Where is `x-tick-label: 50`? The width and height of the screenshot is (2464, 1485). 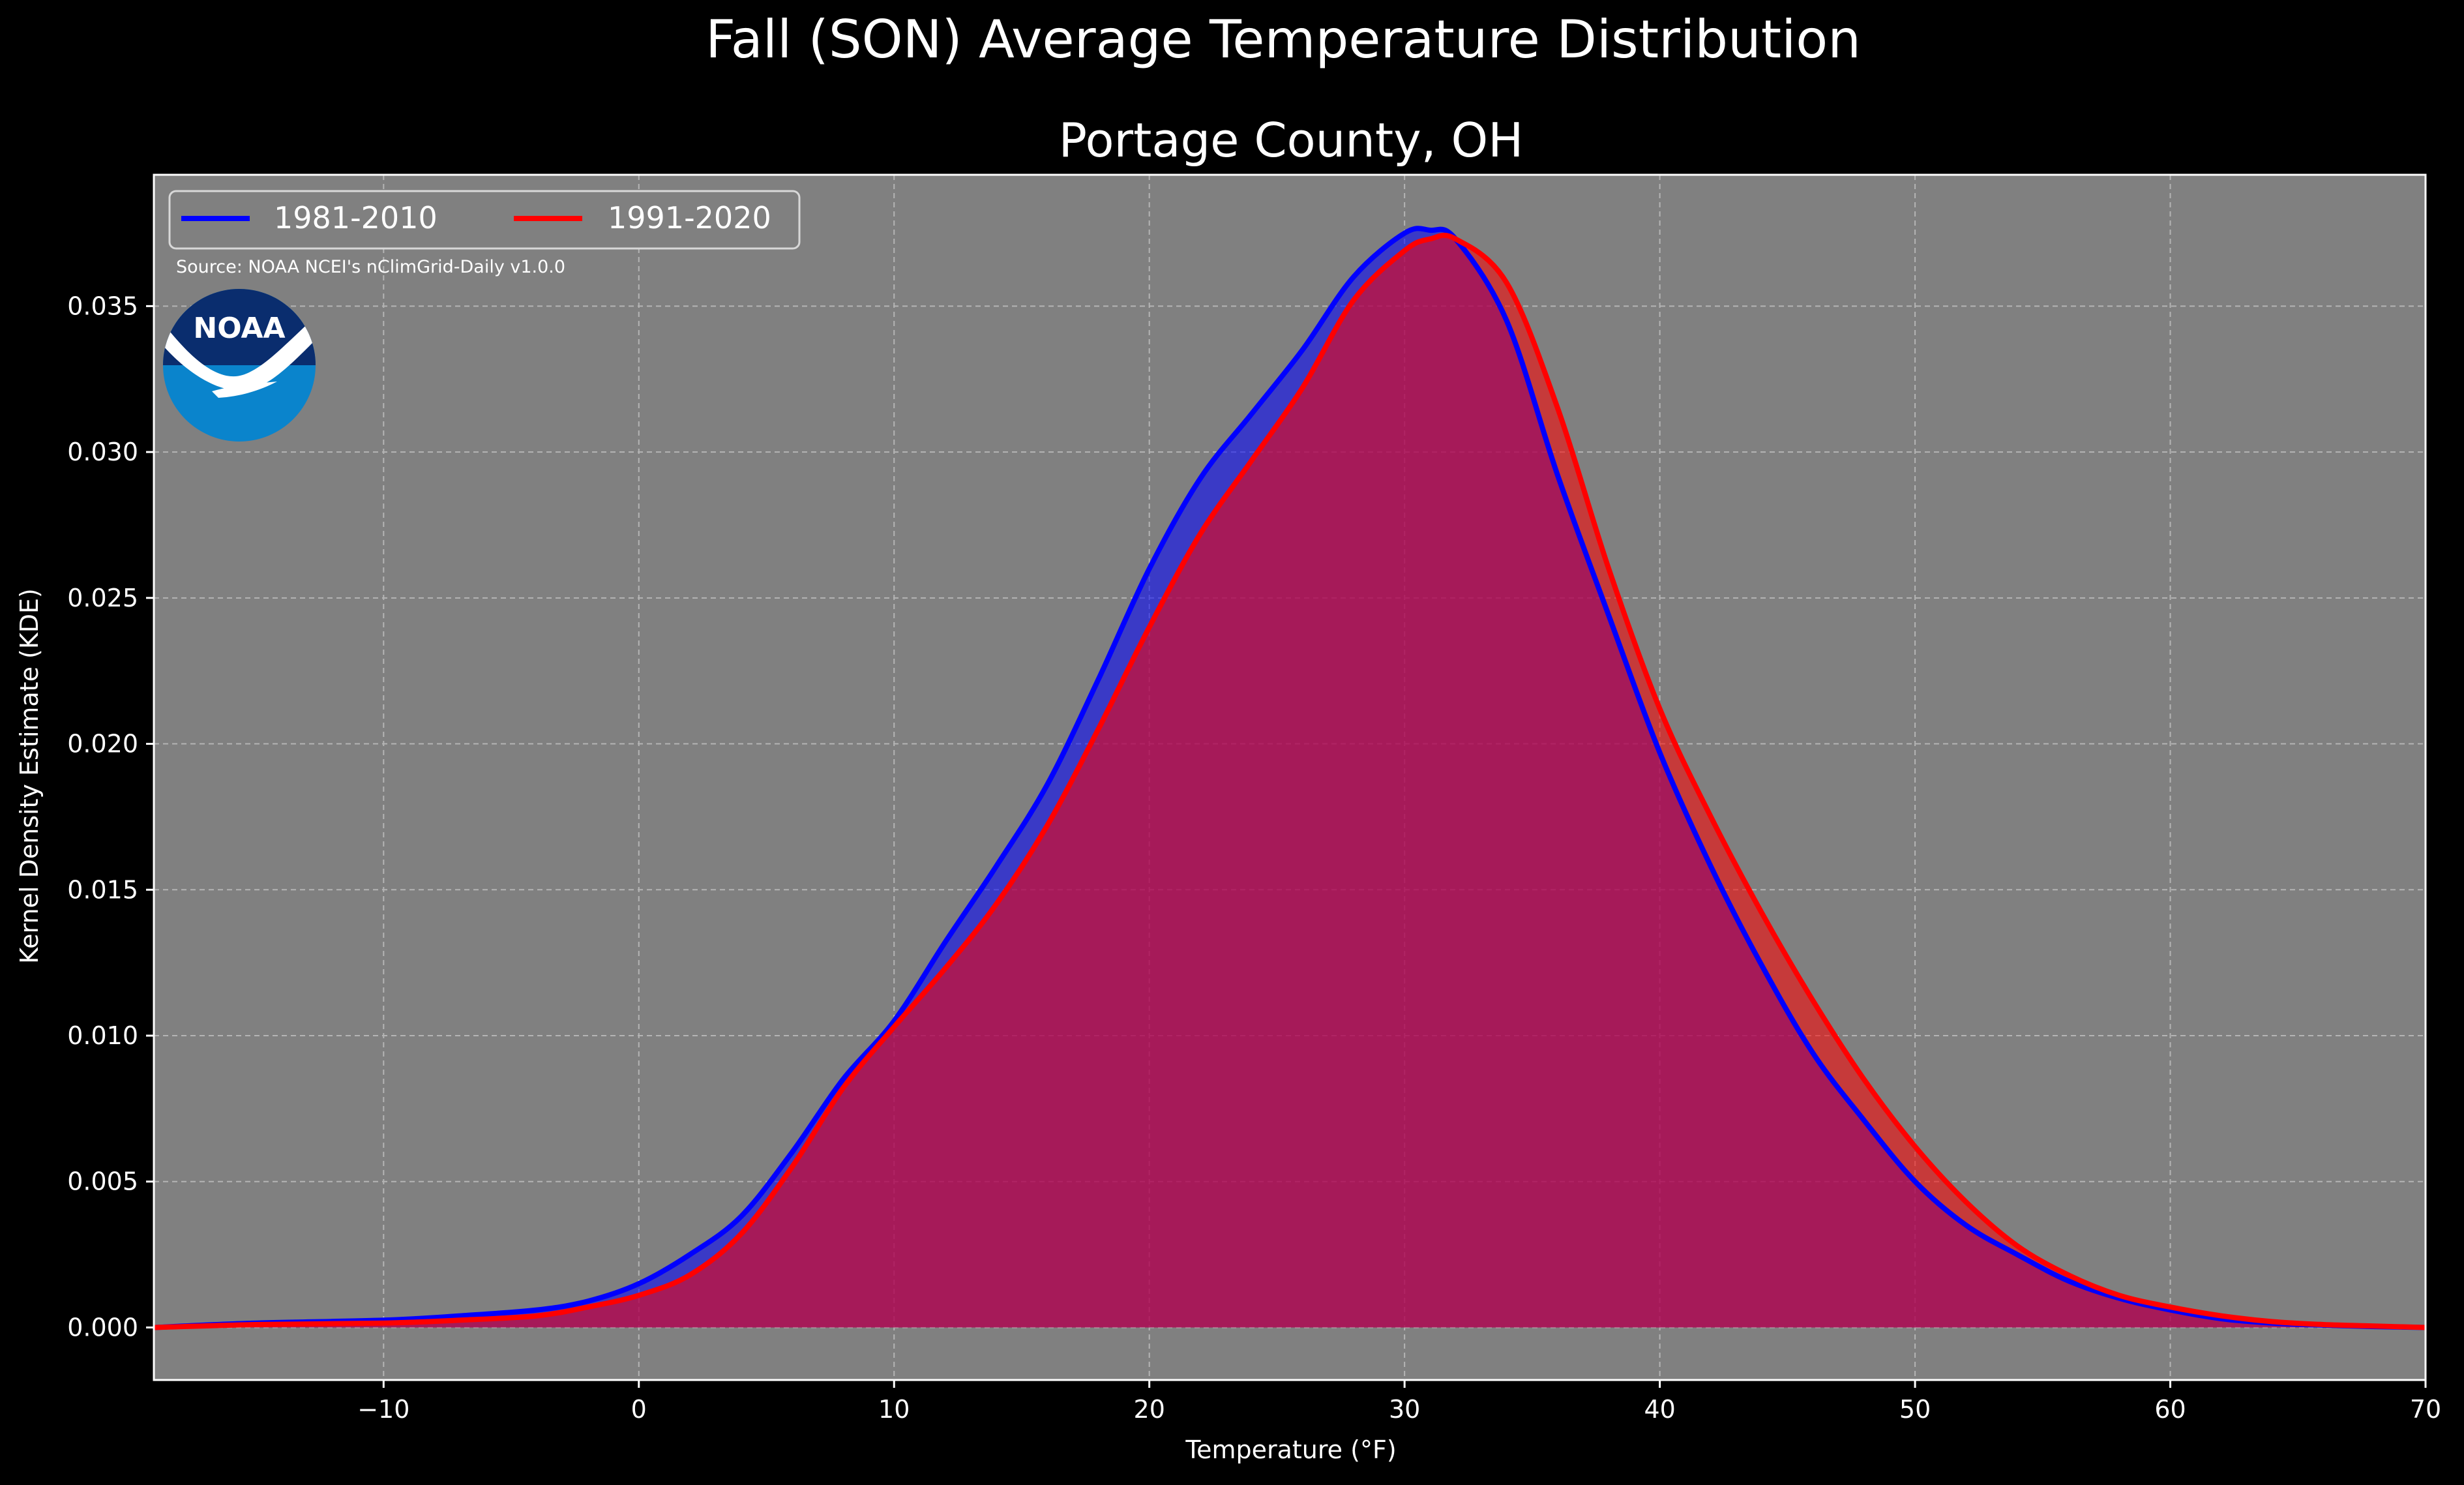 x-tick-label: 50 is located at coordinates (1915, 1410).